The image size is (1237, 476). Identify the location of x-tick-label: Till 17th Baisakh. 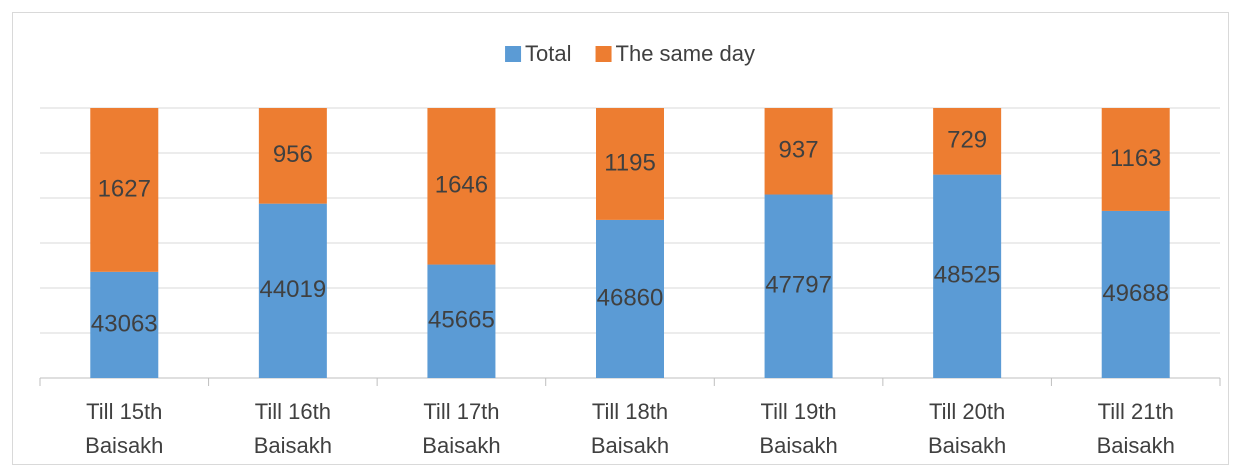
(461, 428).